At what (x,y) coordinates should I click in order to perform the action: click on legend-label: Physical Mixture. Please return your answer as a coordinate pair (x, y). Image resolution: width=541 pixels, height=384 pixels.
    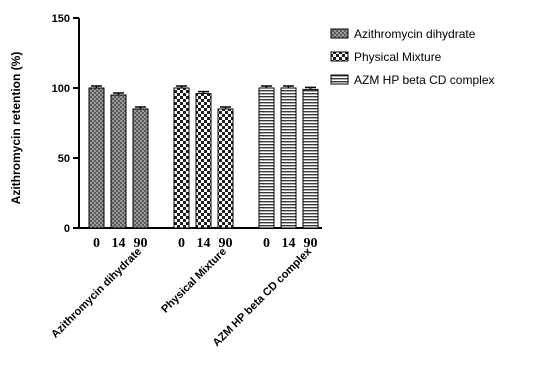
    Looking at the image, I should click on (398, 57).